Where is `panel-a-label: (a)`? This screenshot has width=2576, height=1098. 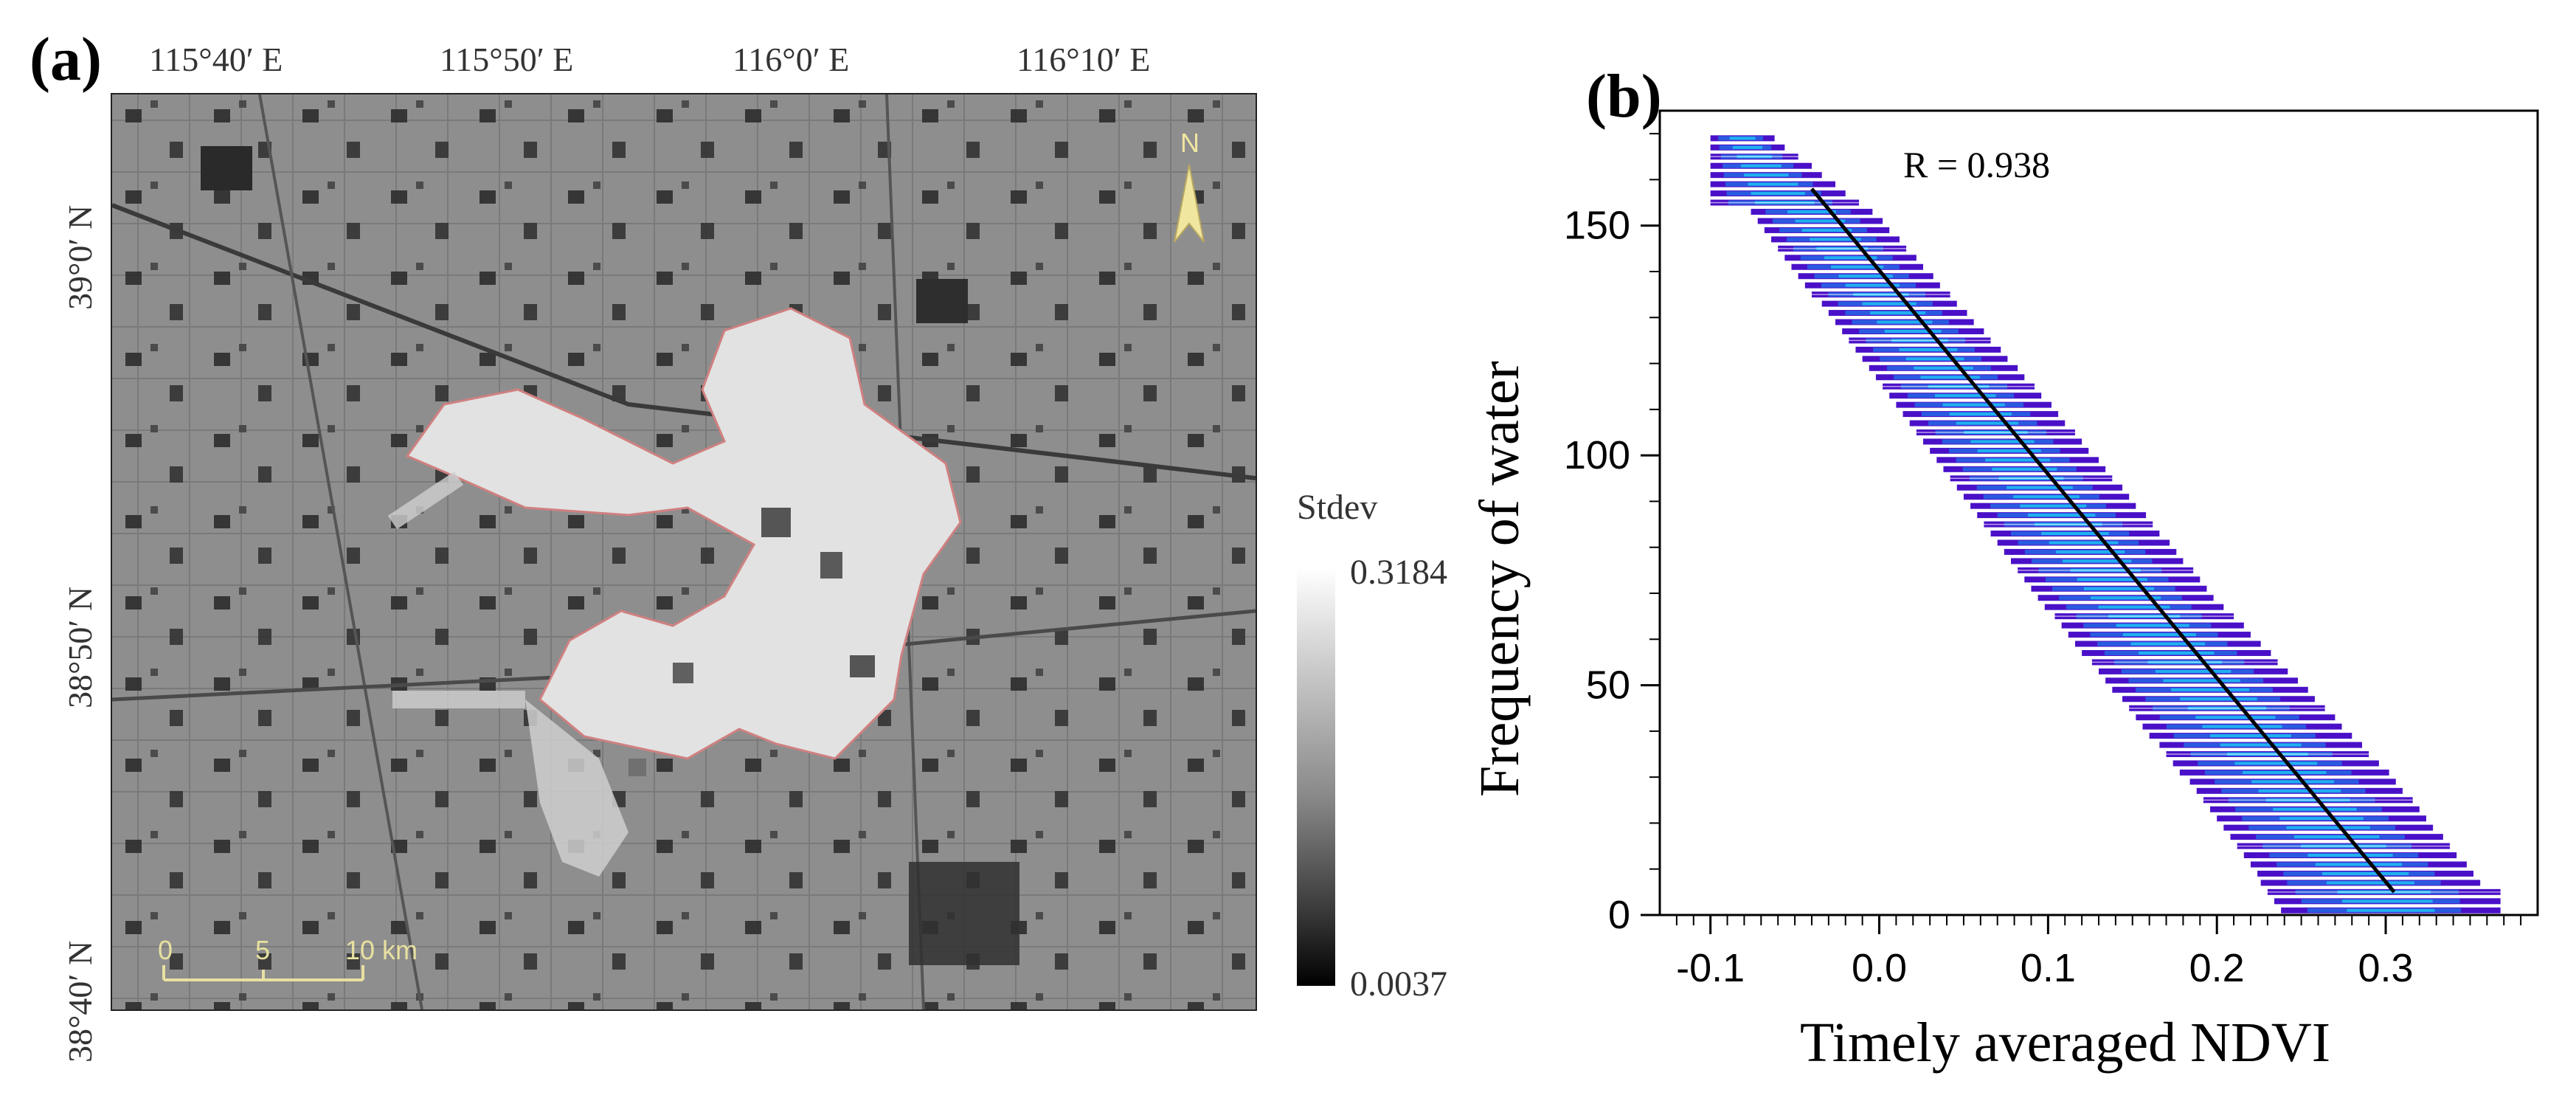
panel-a-label: (a) is located at coordinates (66, 59).